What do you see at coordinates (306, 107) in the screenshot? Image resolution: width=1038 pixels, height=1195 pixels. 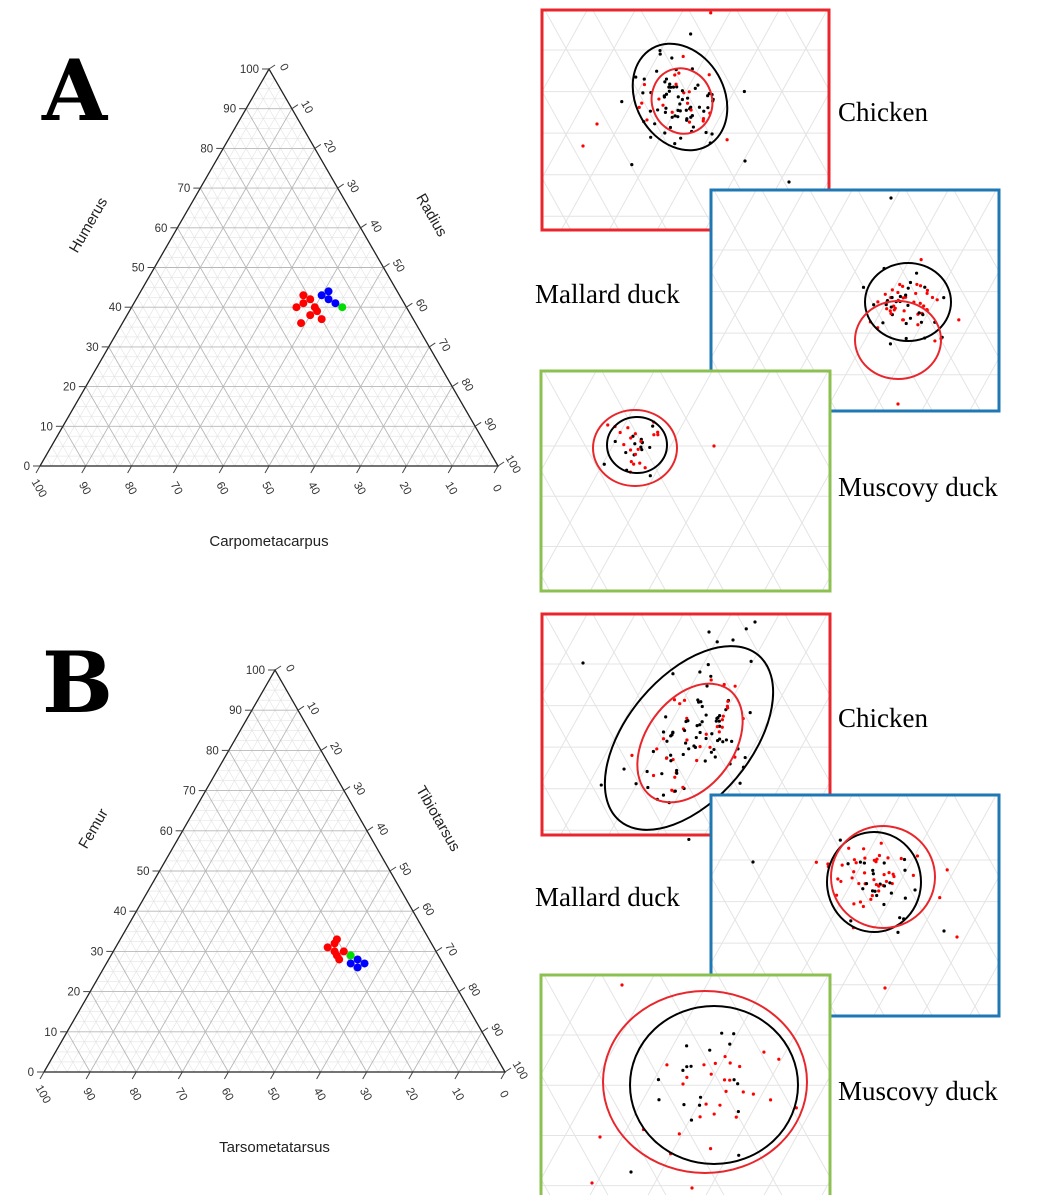 I see `tick-label-right: 10` at bounding box center [306, 107].